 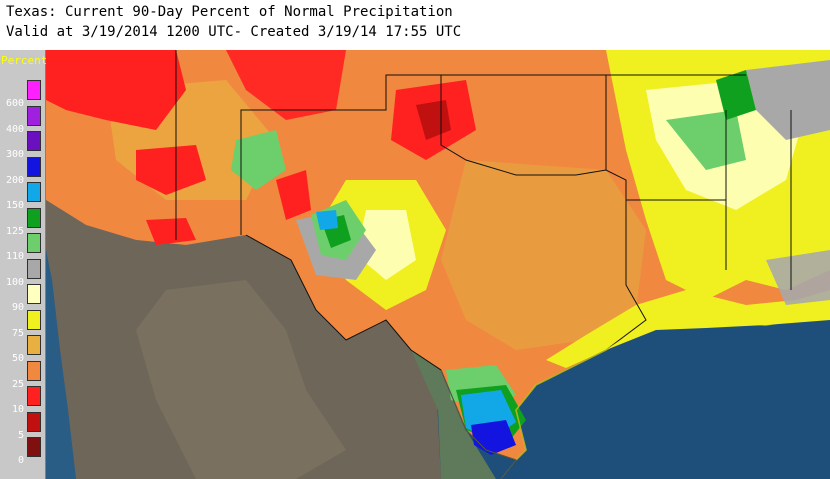 I want to click on legend-title: Percent, so click(x=24, y=60).